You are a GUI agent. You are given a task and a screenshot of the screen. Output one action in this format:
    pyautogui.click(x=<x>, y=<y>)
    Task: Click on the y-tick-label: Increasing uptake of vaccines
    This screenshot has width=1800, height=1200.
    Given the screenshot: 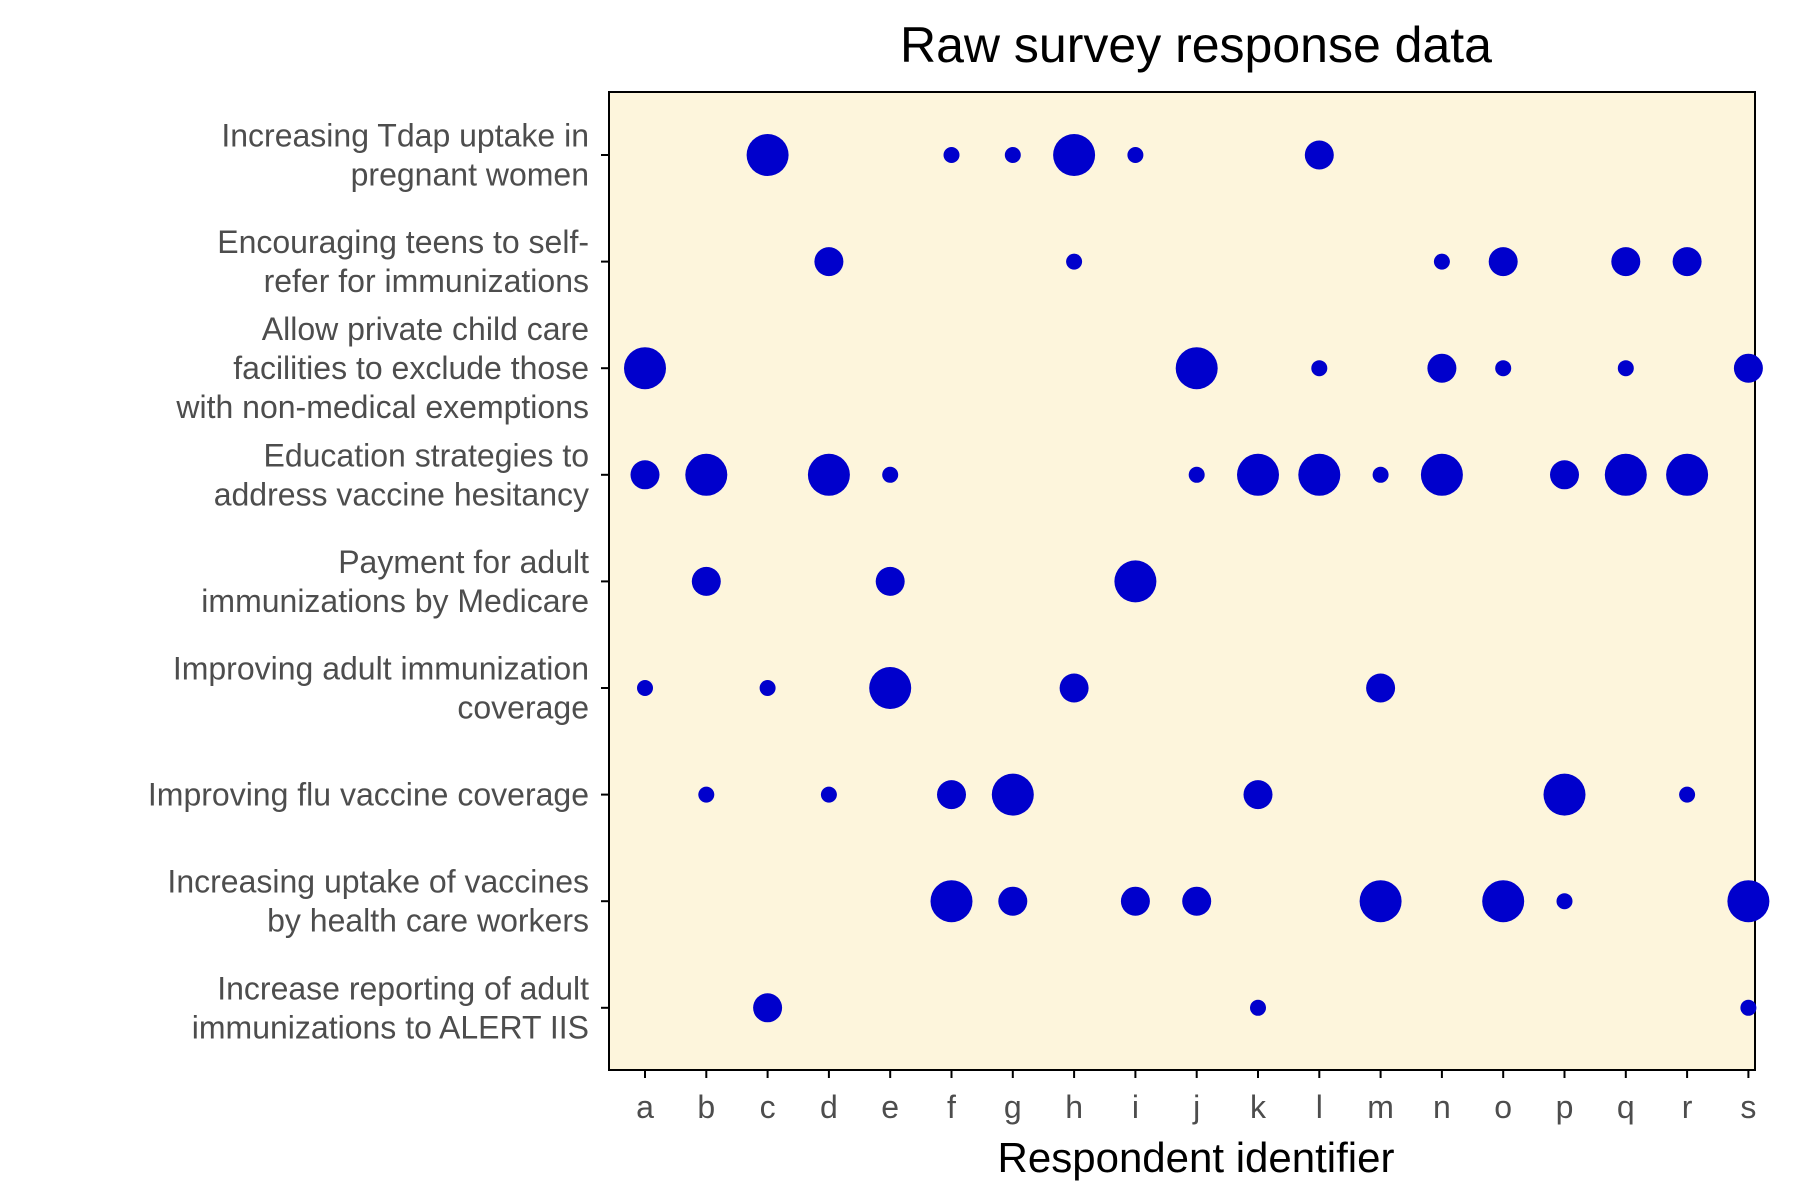 What is the action you would take?
    pyautogui.click(x=378, y=882)
    